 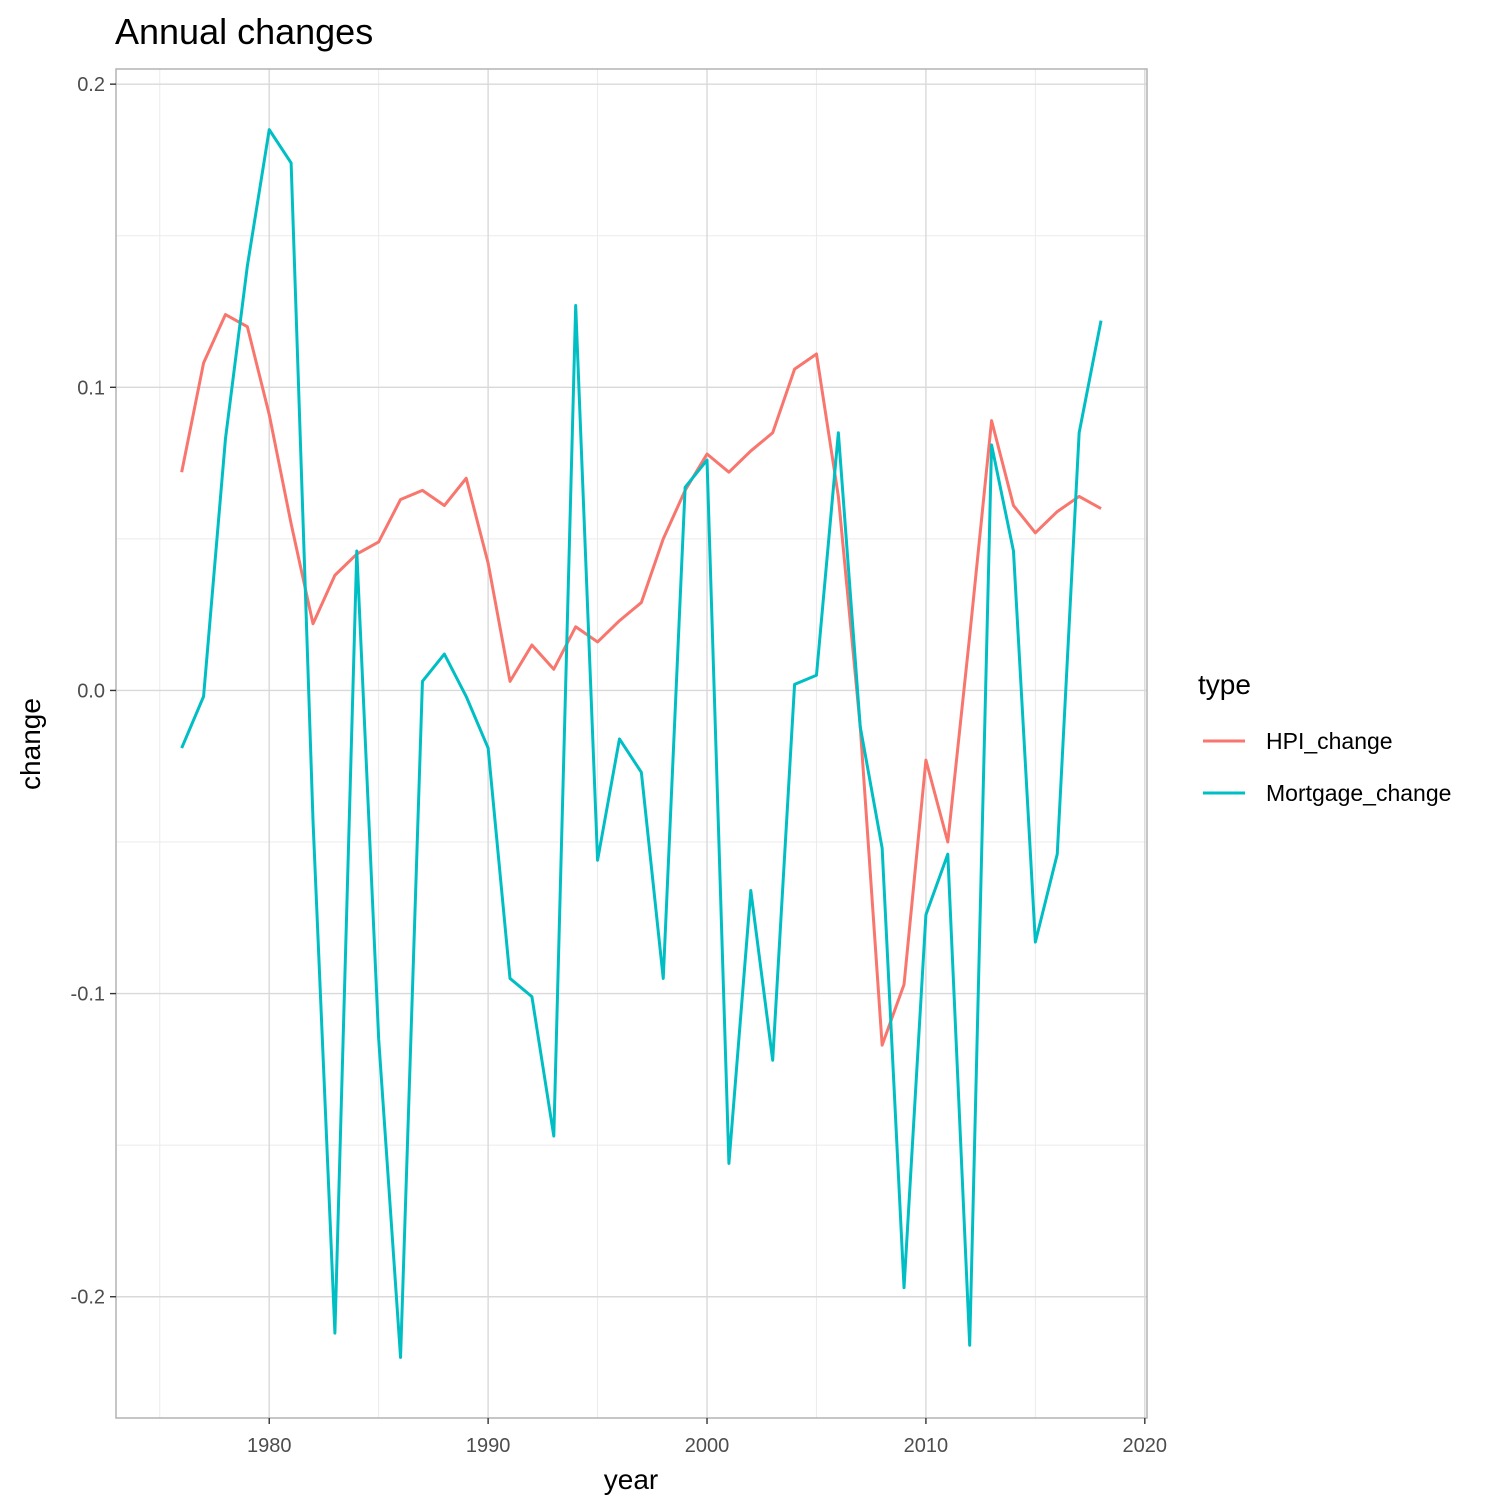 What do you see at coordinates (488, 1446) in the screenshot?
I see `x-tick-label: 1990` at bounding box center [488, 1446].